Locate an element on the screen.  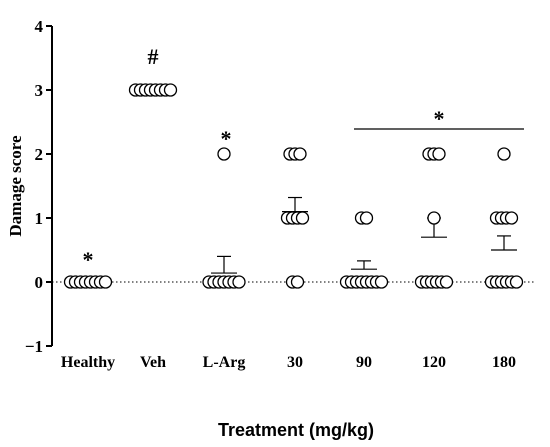
y-tick-label: 0 is located at coordinates (39, 282).